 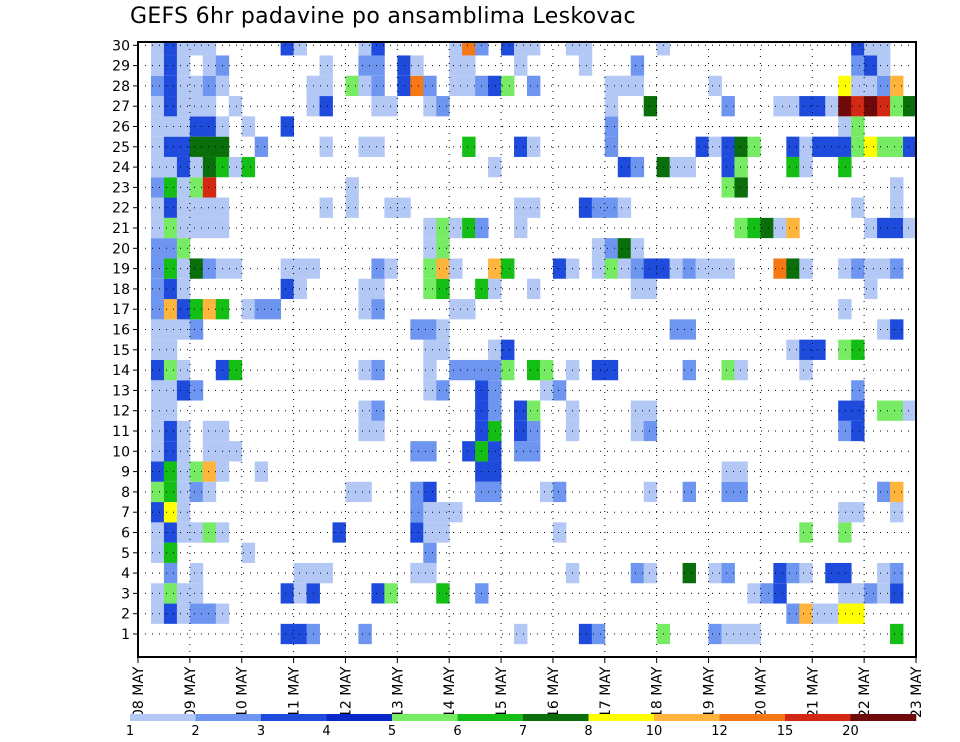 I want to click on y-tick-label: 1, so click(x=125, y=635).